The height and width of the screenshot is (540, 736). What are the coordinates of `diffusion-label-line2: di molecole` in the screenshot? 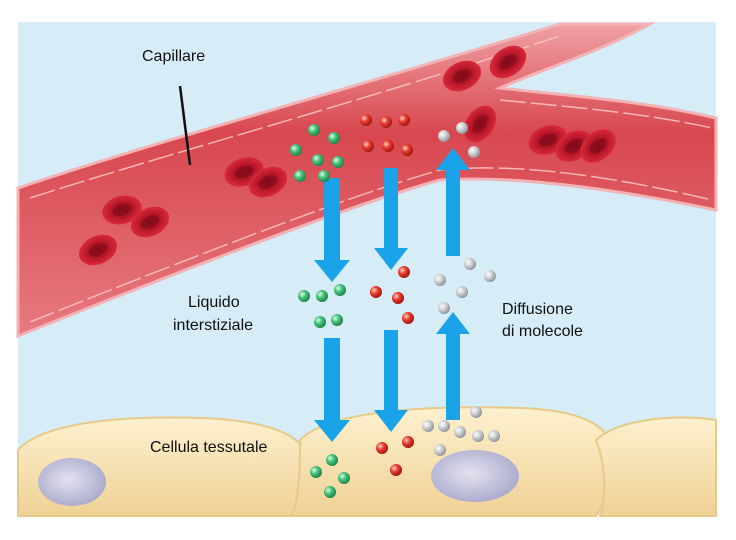 It's located at (542, 331).